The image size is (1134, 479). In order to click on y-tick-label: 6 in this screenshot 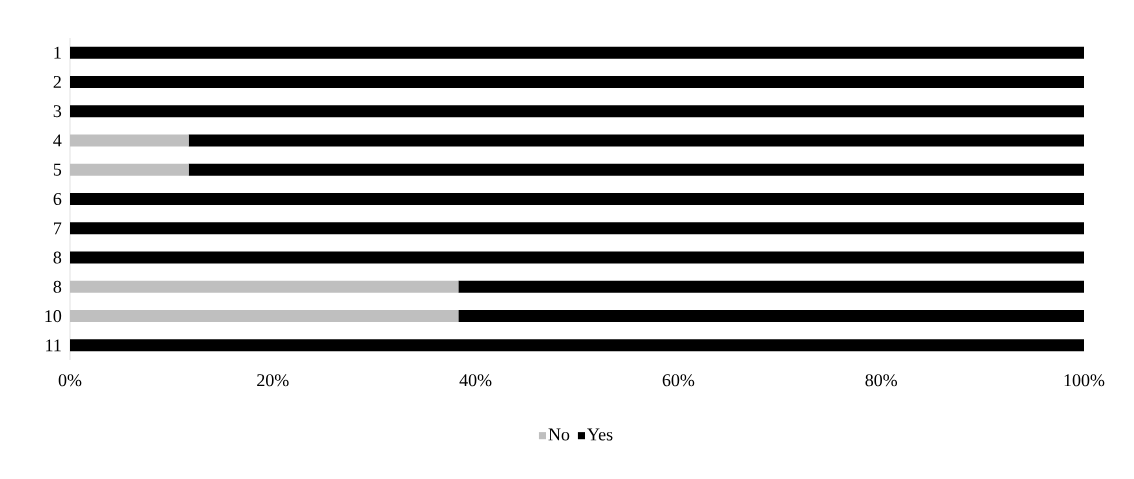, I will do `click(57, 199)`.